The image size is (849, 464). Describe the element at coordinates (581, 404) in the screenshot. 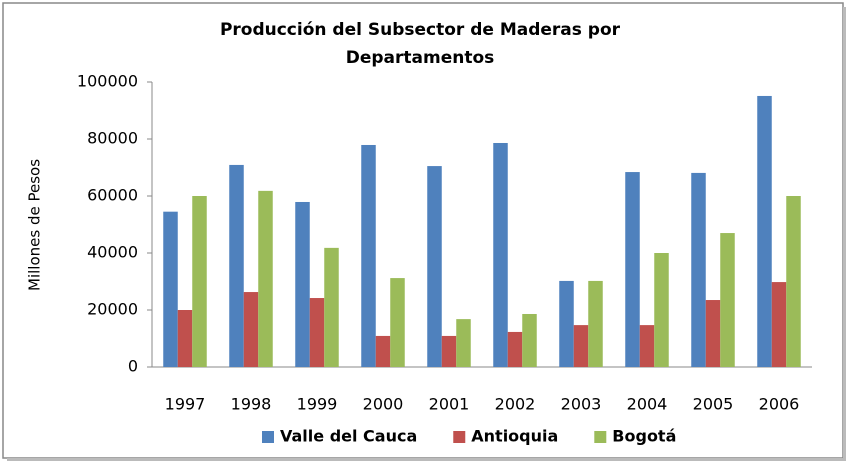

I see `x-tick-label: 2003` at that location.